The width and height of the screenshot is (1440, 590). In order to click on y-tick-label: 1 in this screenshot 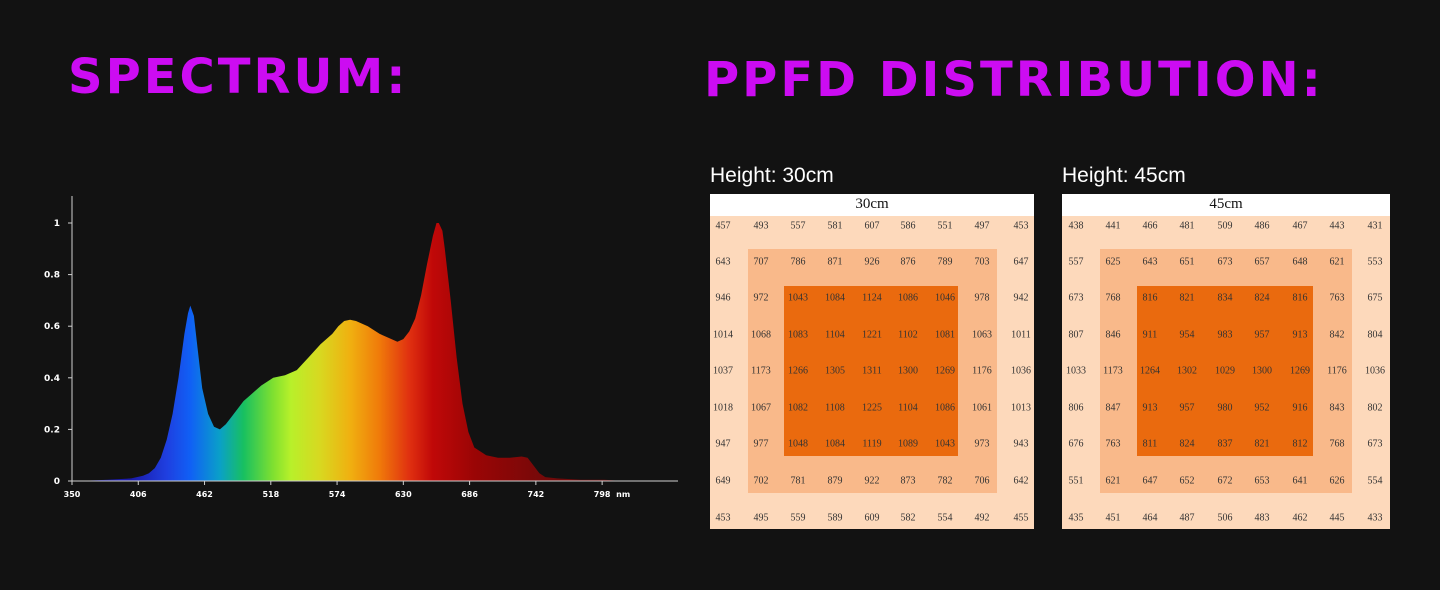, I will do `click(57, 224)`.